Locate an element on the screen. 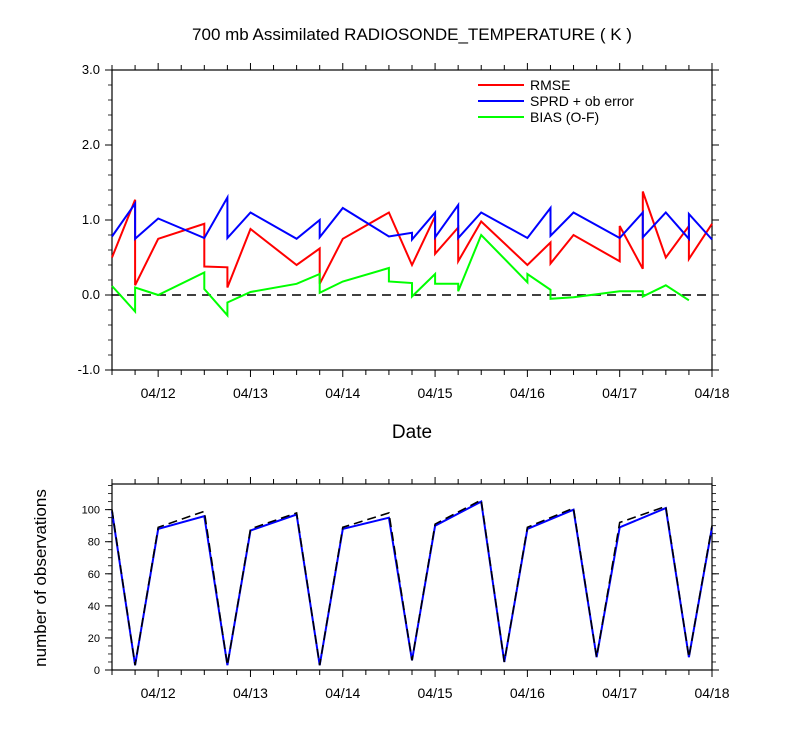  y-tick-label: 40 is located at coordinates (94, 607).